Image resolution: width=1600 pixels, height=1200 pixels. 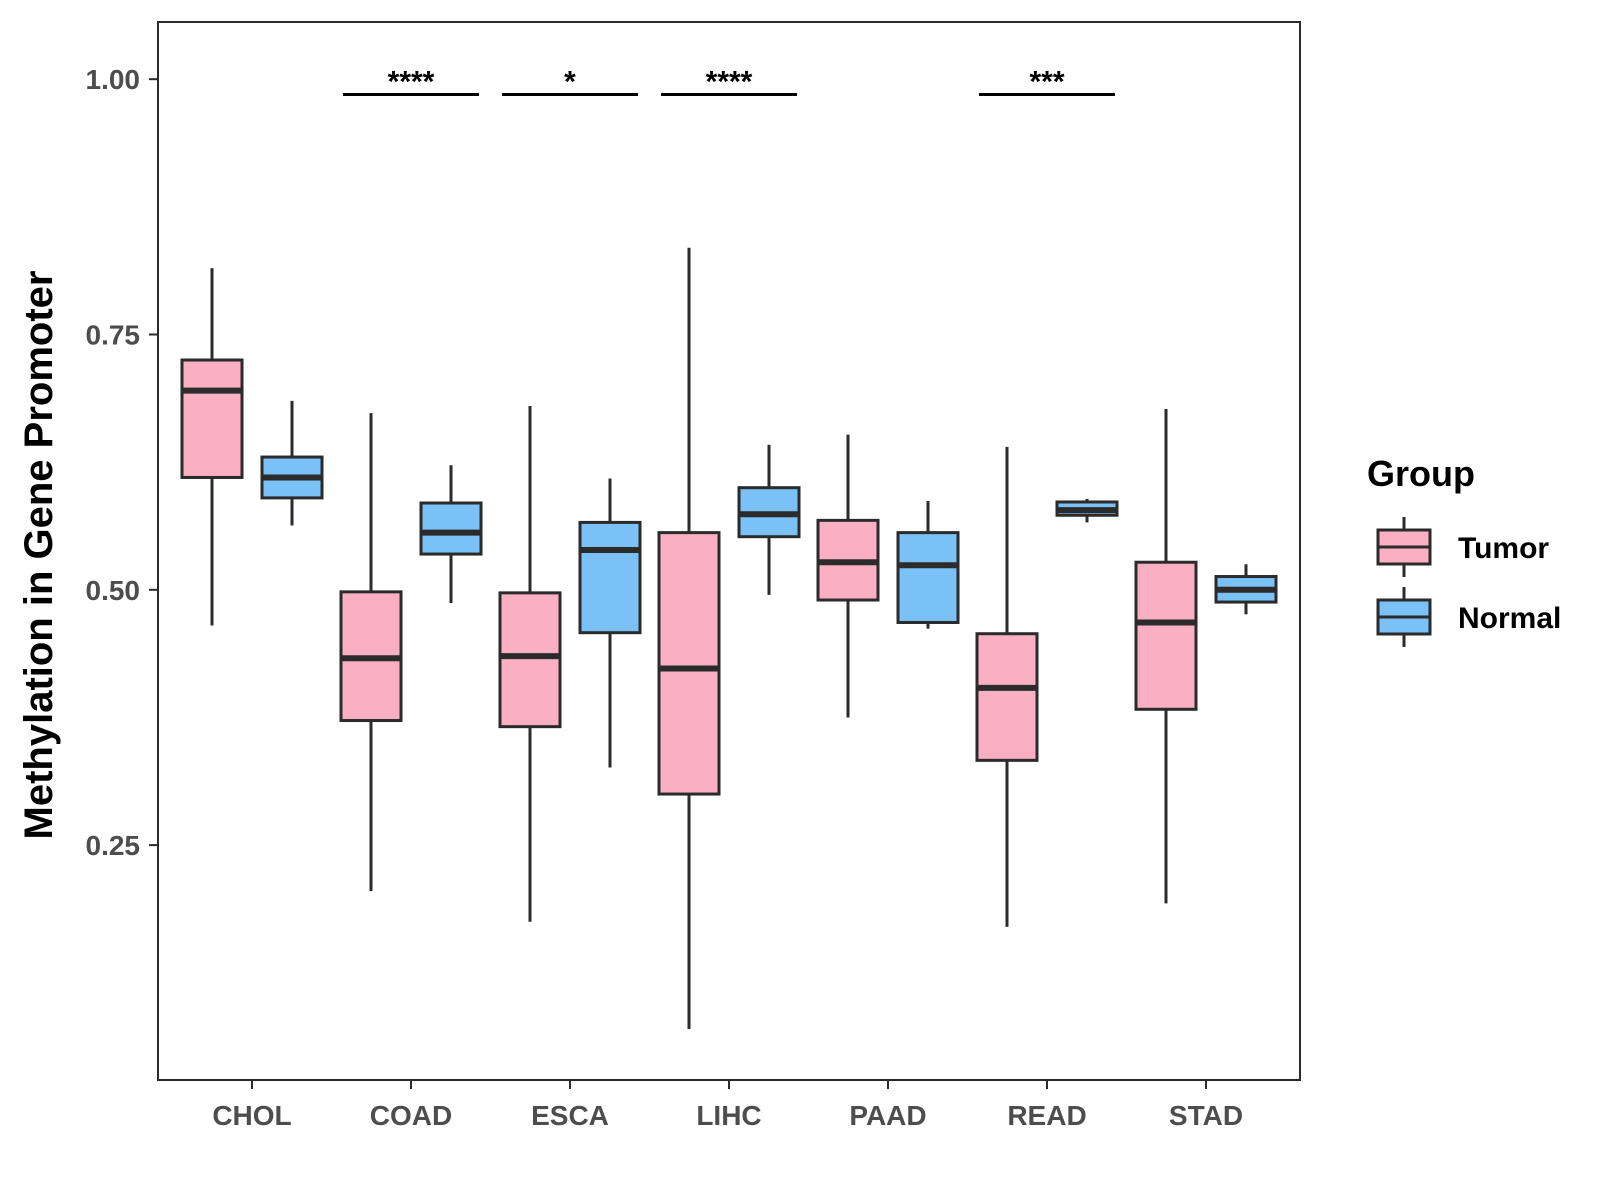 I want to click on significance-annotations: **** * **** ***, so click(x=729, y=82).